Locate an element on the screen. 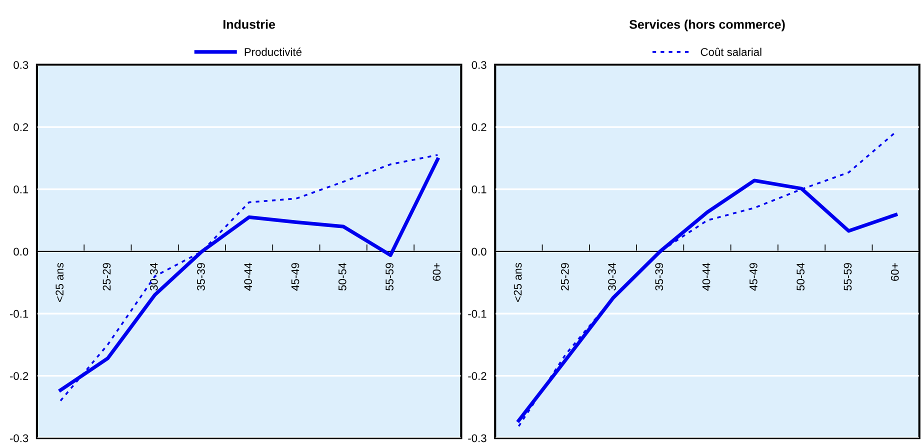 The width and height of the screenshot is (924, 447). legend-label: Productivité is located at coordinates (273, 52).